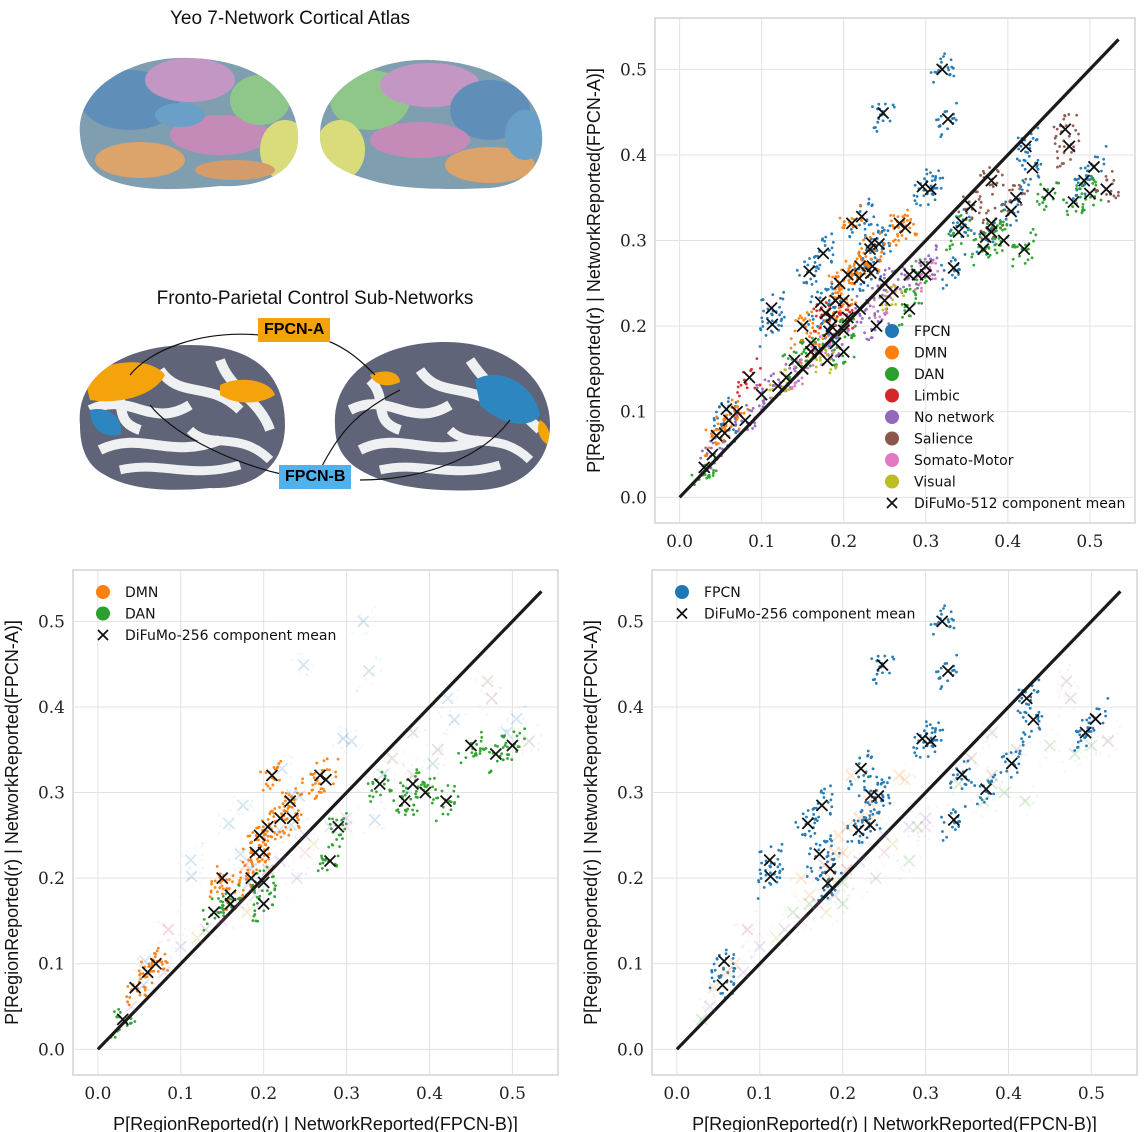 This screenshot has width=1147, height=1132. I want to click on fpcn-a-label: FPCN-A, so click(294, 330).